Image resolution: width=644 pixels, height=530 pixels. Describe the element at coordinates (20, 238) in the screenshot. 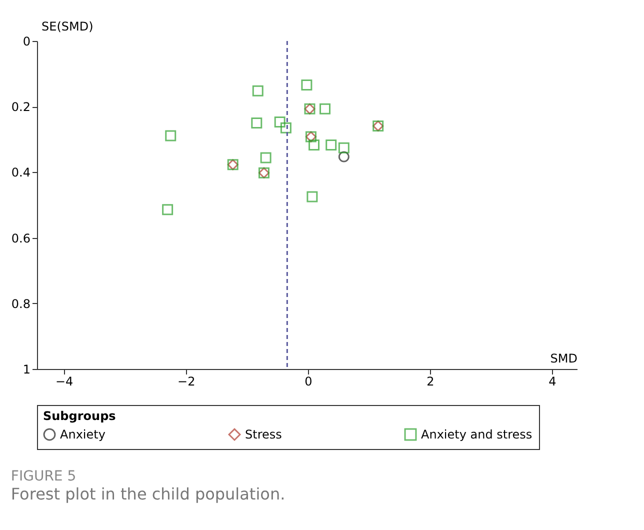

I see `y-tick-label: 0.6` at that location.